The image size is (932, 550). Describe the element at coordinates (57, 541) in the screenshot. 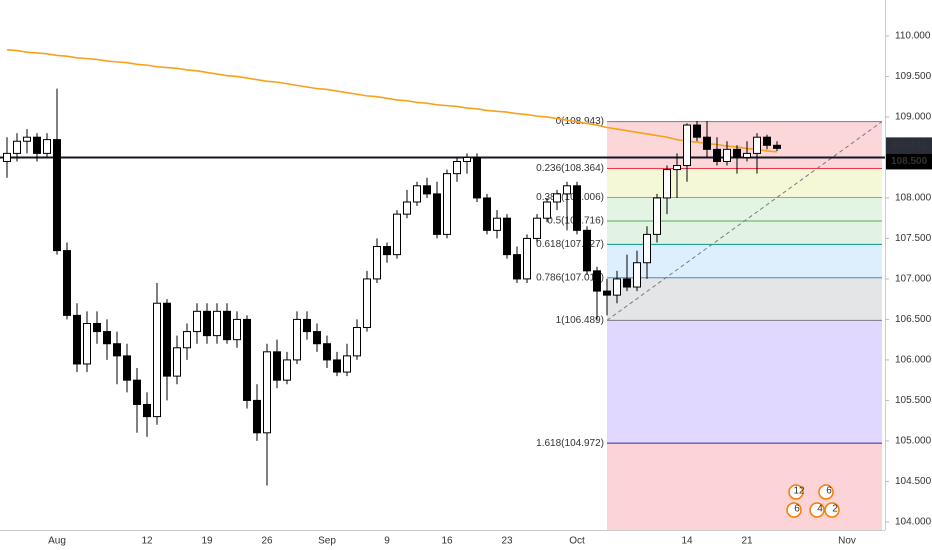

I see `x-tick-label: Aug` at that location.